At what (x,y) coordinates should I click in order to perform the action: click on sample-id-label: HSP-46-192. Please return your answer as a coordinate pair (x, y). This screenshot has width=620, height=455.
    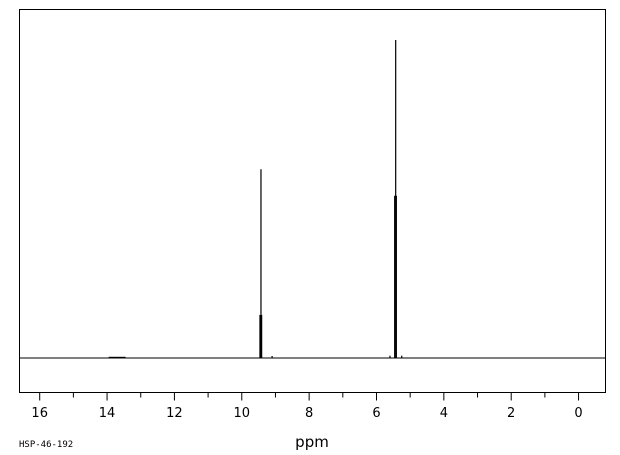
    Looking at the image, I should click on (46, 445).